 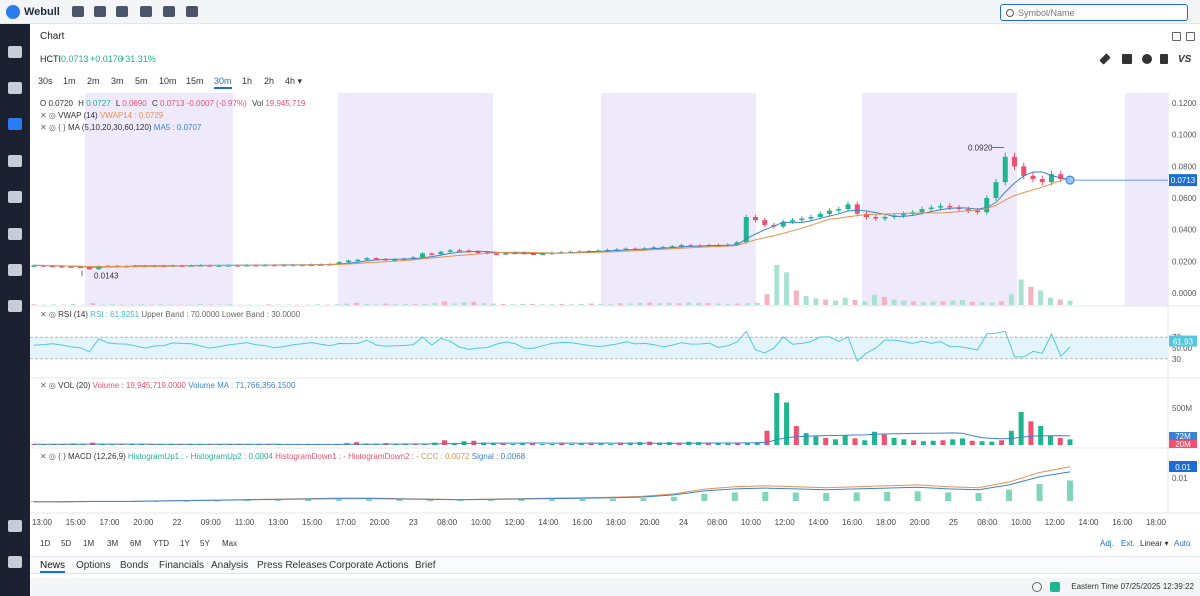 I want to click on range-ytd: YTD, so click(x=161, y=543).